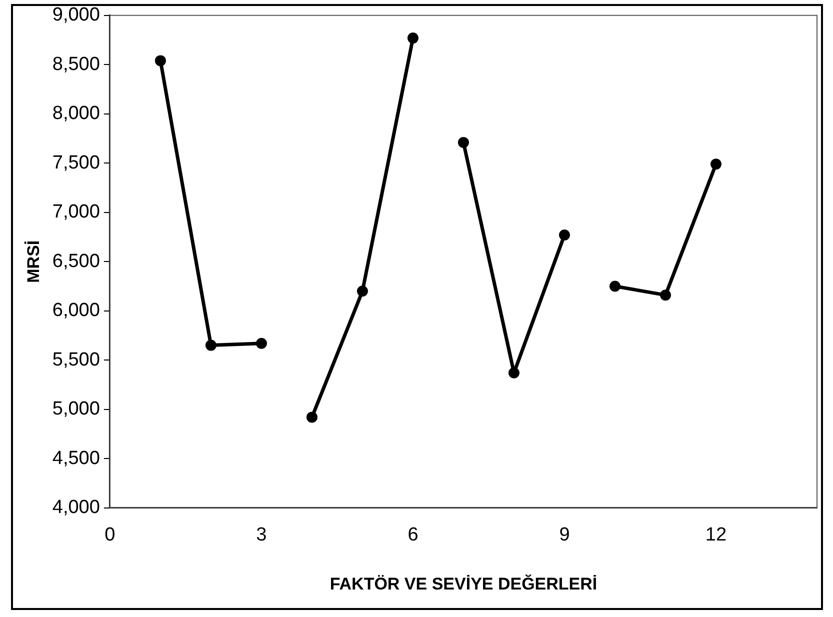 This screenshot has width=833, height=617. What do you see at coordinates (76, 458) in the screenshot?
I see `y-tick-label: 4,500` at bounding box center [76, 458].